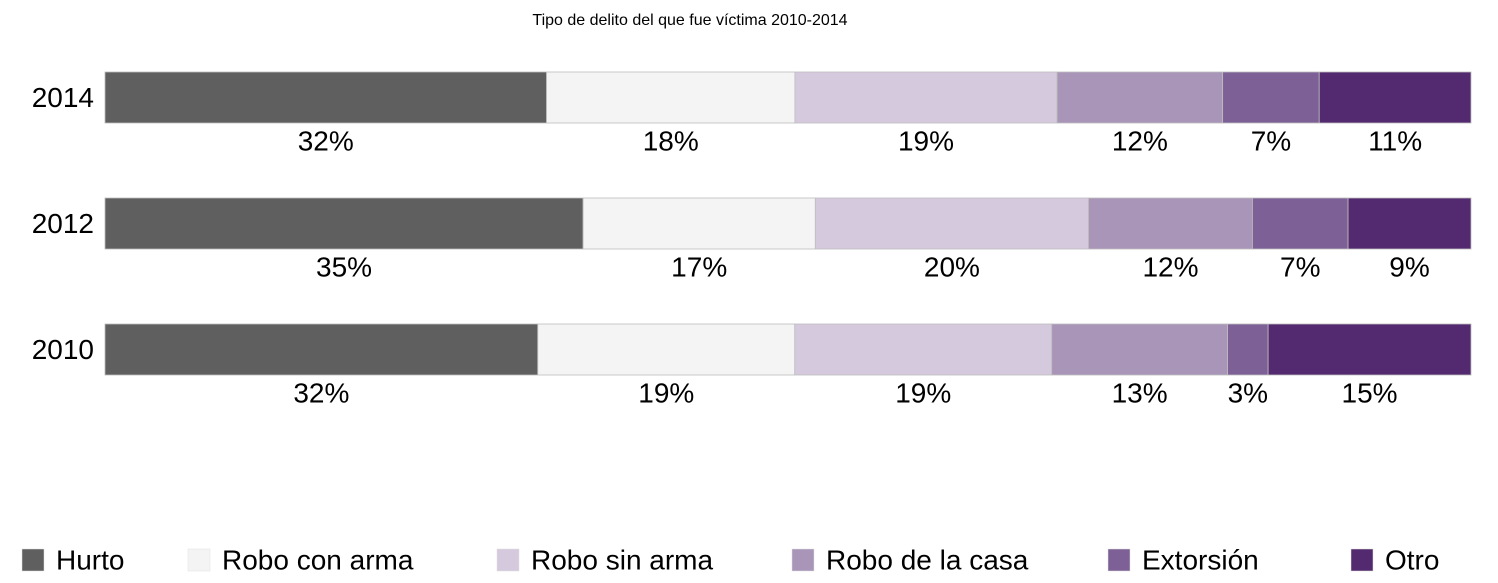 The image size is (1498, 583). Describe the element at coordinates (344, 266) in the screenshot. I see `data-label: 35%` at that location.